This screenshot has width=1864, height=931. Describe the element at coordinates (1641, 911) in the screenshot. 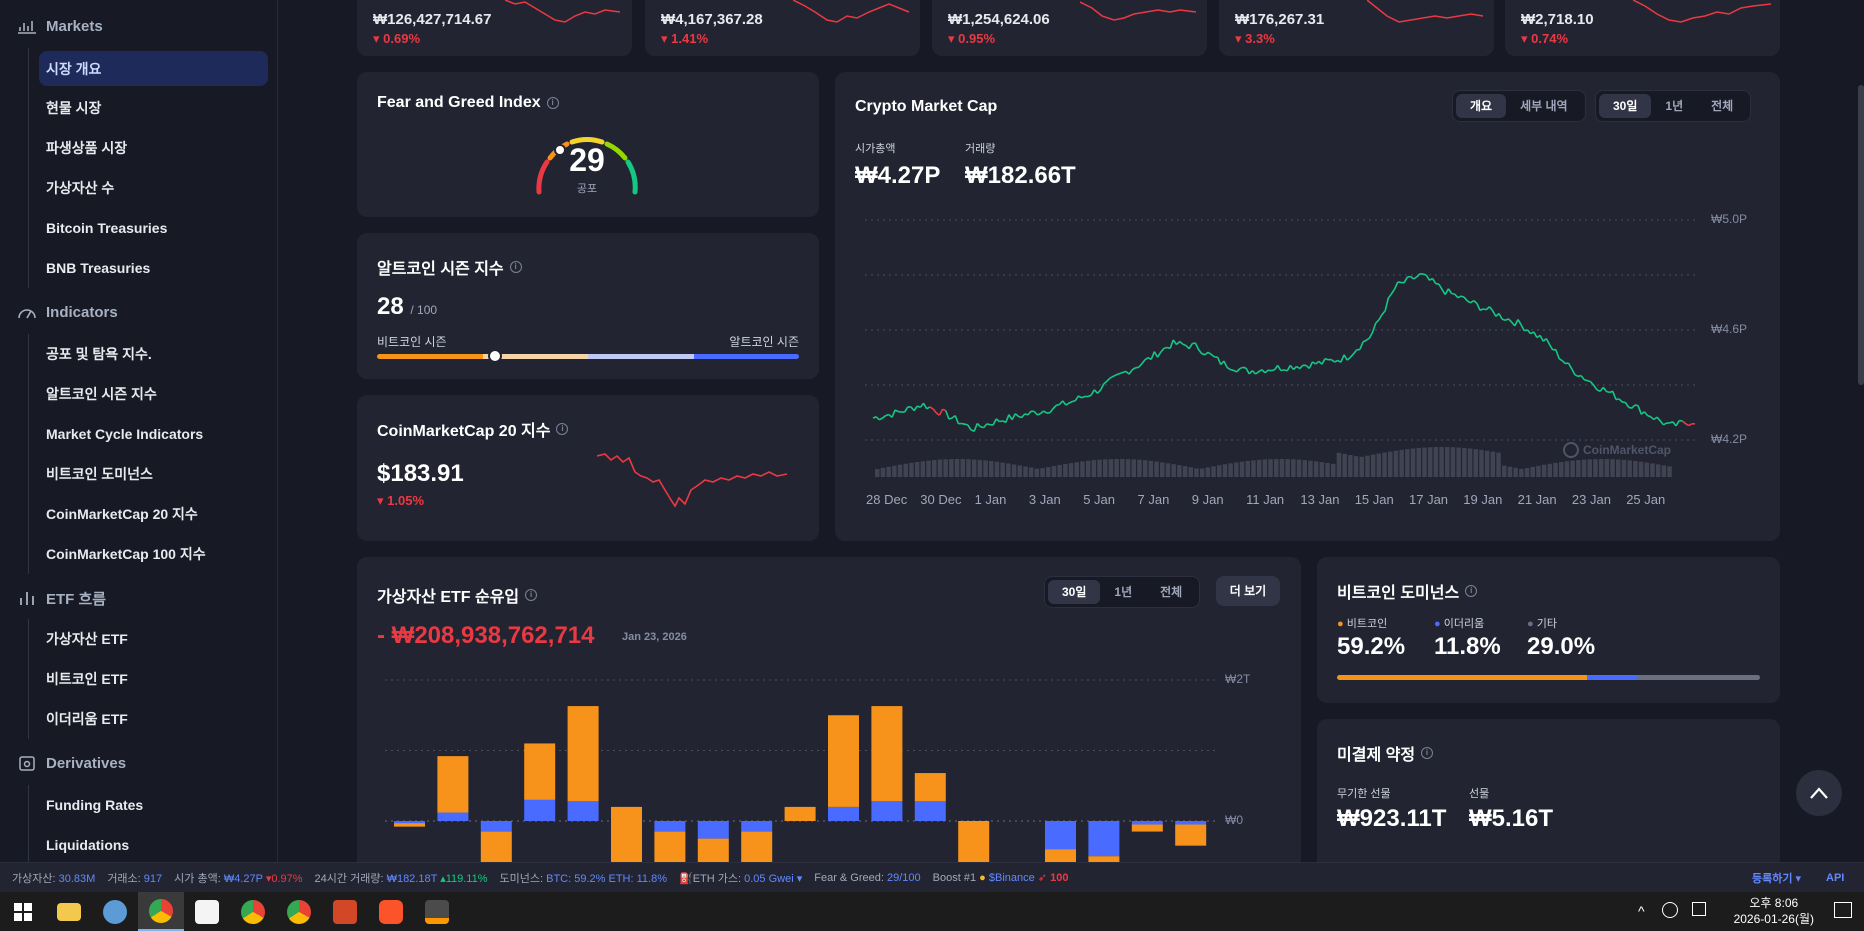

I see `tray-chevron-up-icon: ^` at that location.